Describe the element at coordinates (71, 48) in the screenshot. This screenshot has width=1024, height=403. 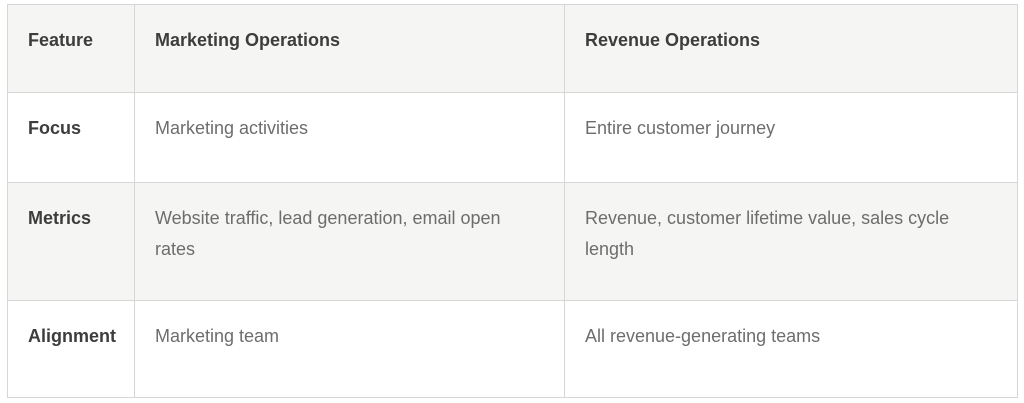
I see `header-cell-feature: Feature` at that location.